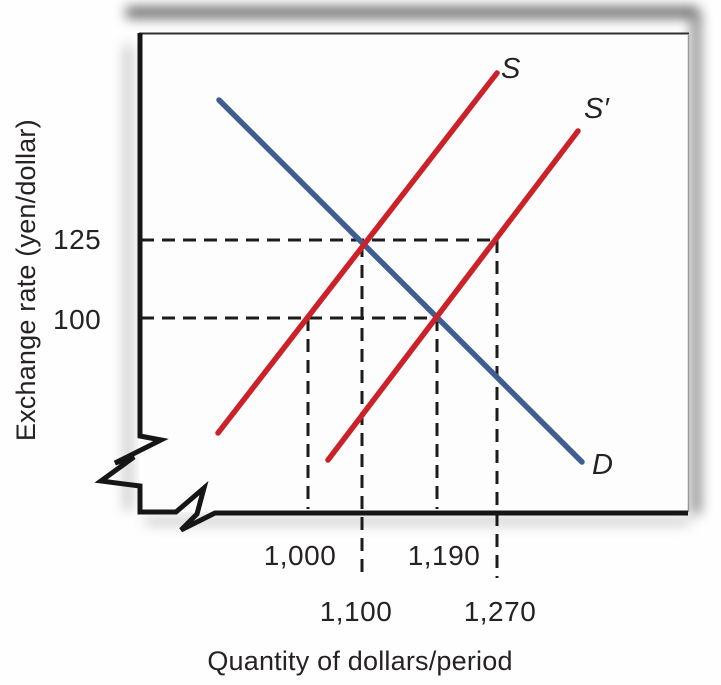 This screenshot has width=721, height=685. What do you see at coordinates (77, 319) in the screenshot?
I see `y-tick-100: 100` at bounding box center [77, 319].